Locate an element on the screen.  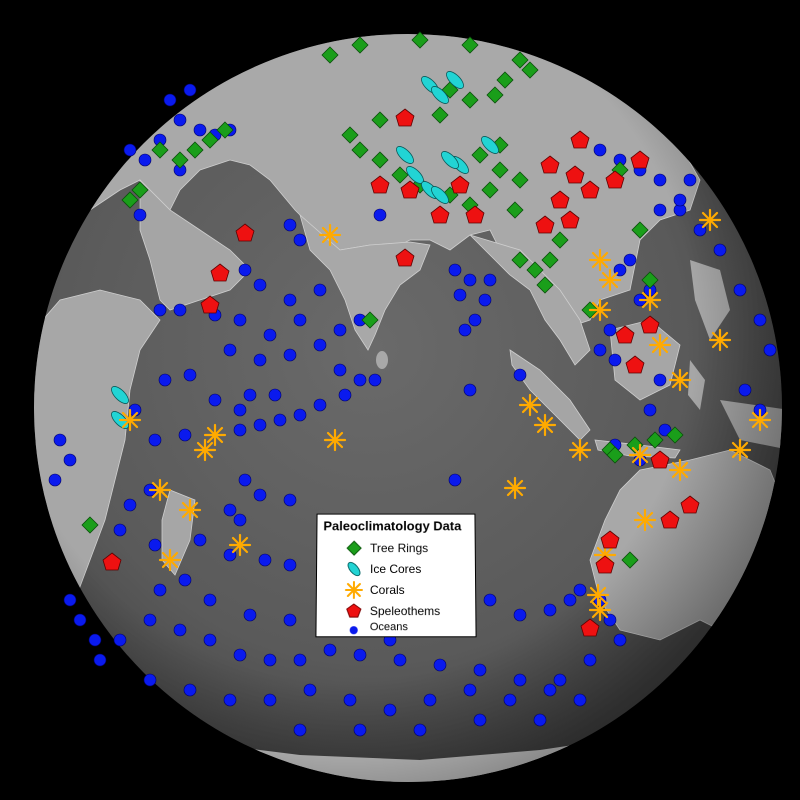
legend-title: Paleoclimatology Data is located at coordinates (392, 526).